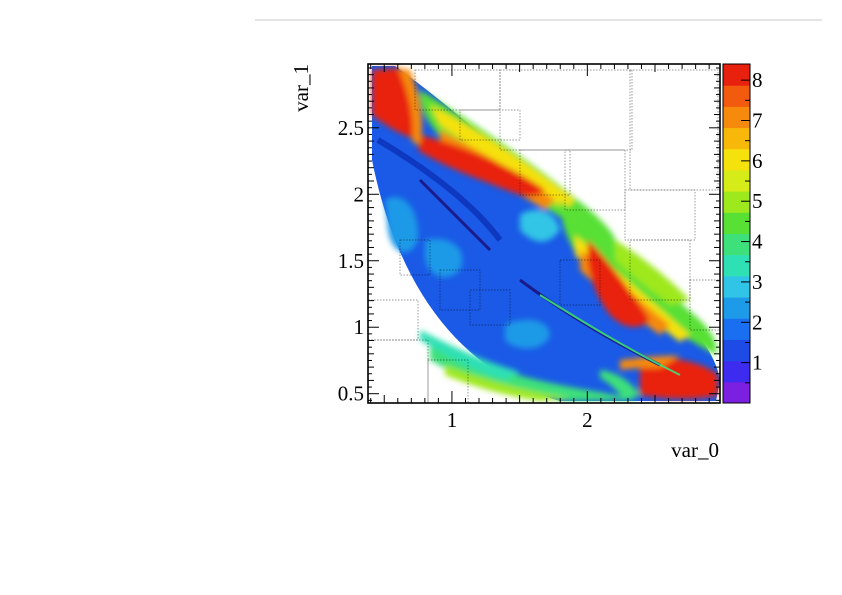 Image resolution: width=842 pixels, height=595 pixels. I want to click on band-cross-lightblue, so click(540, 226).